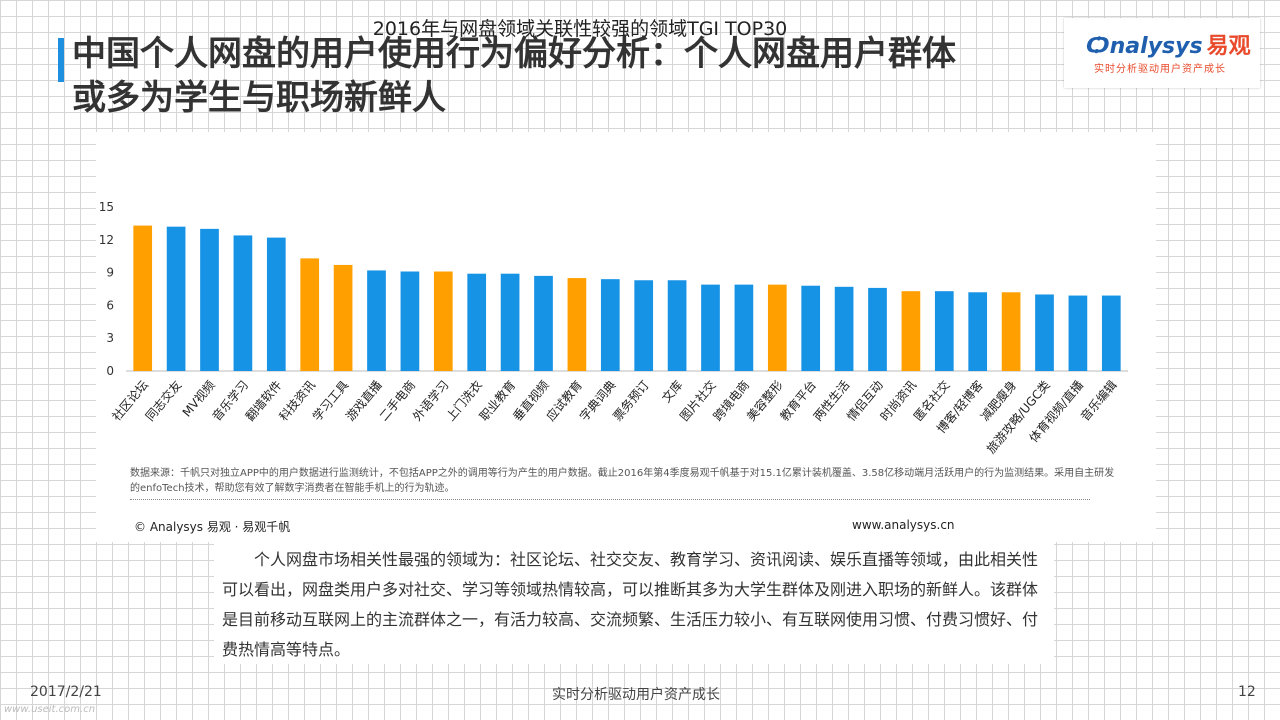 Image resolution: width=1280 pixels, height=720 pixels. What do you see at coordinates (106, 207) in the screenshot?
I see `y-tick-label: 15` at bounding box center [106, 207].